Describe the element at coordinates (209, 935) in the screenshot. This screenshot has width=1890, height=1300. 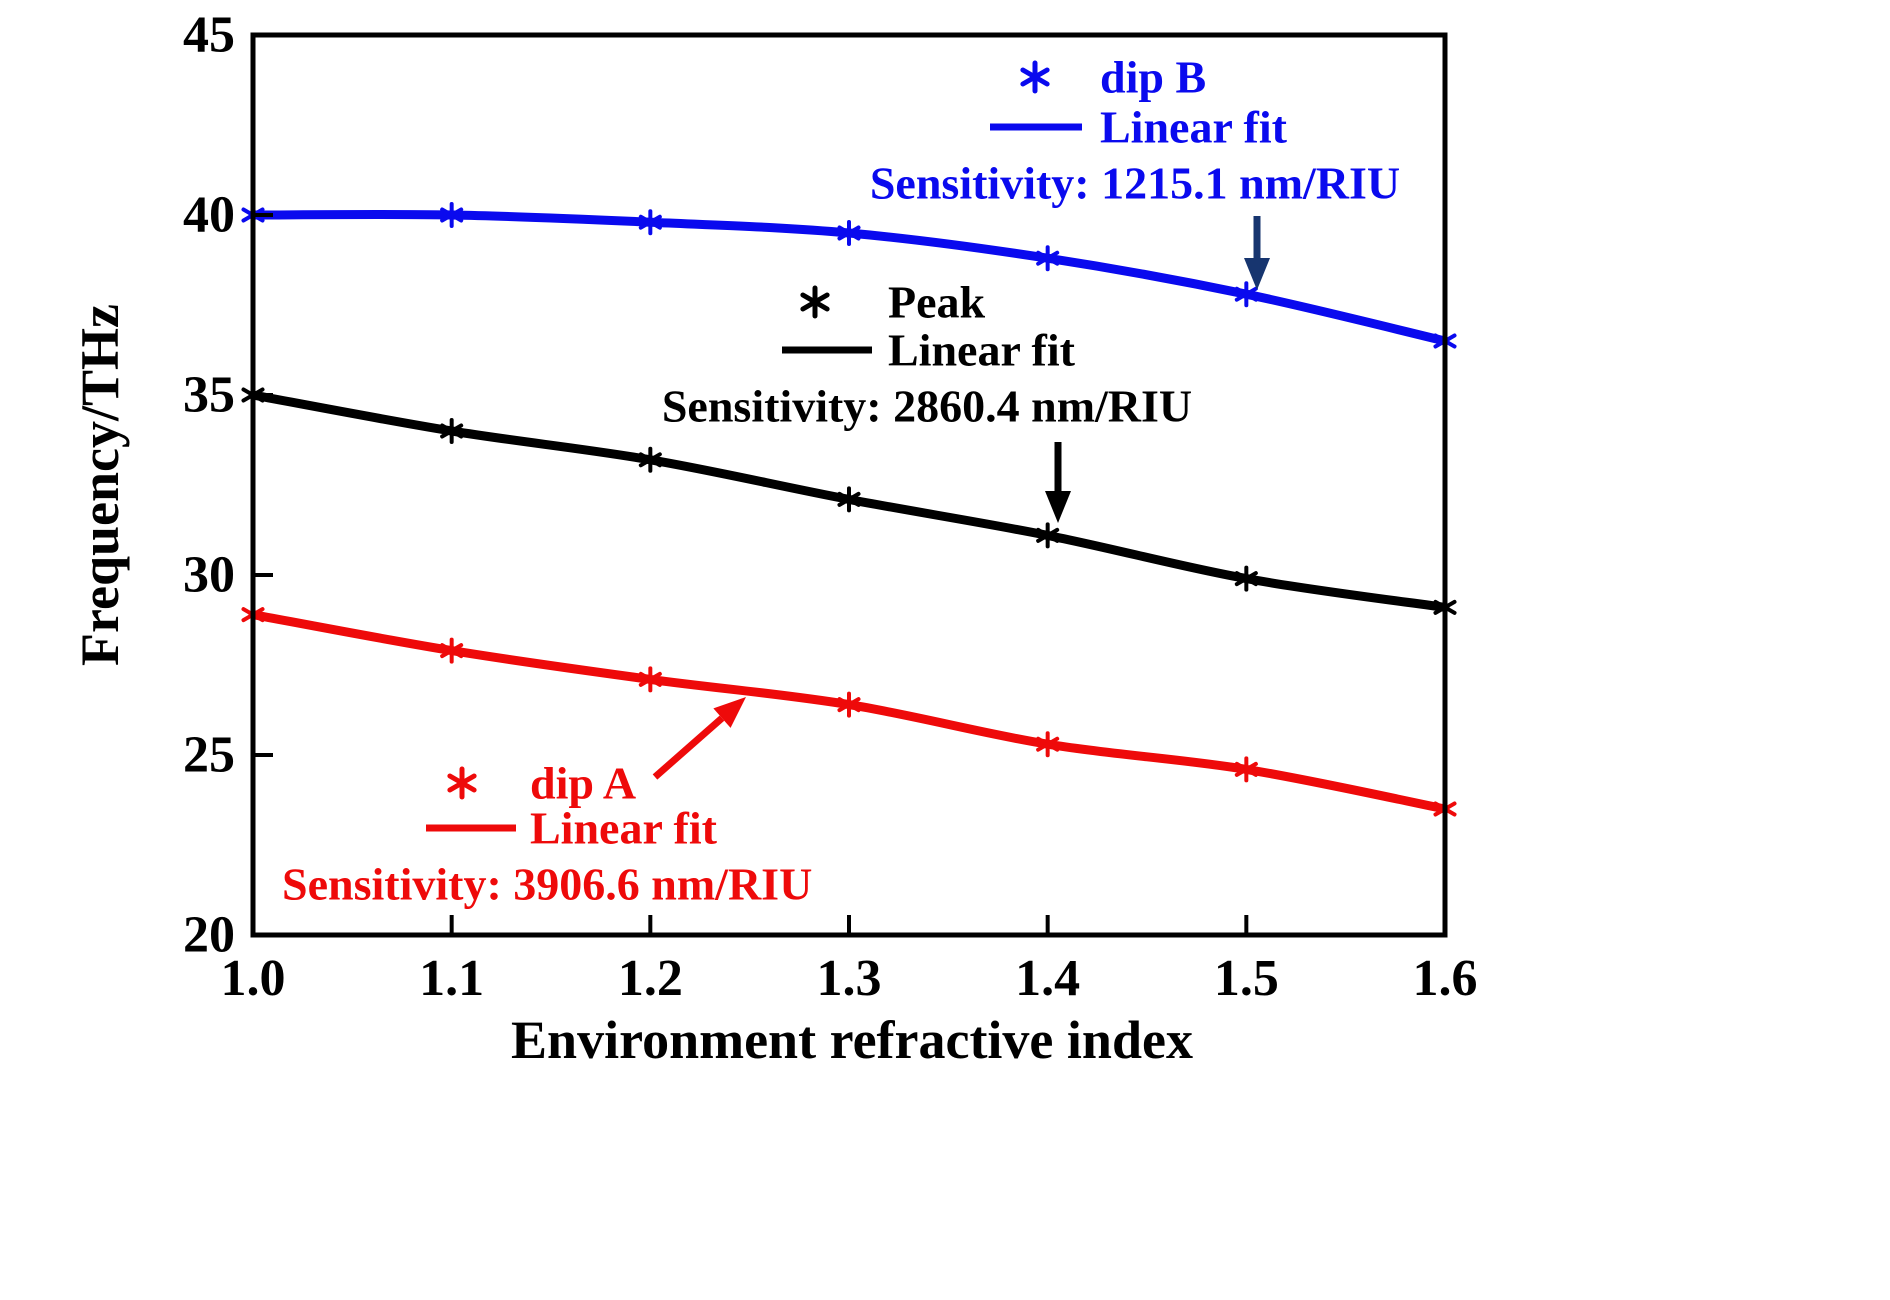
I see `y-tick-label: 20` at that location.